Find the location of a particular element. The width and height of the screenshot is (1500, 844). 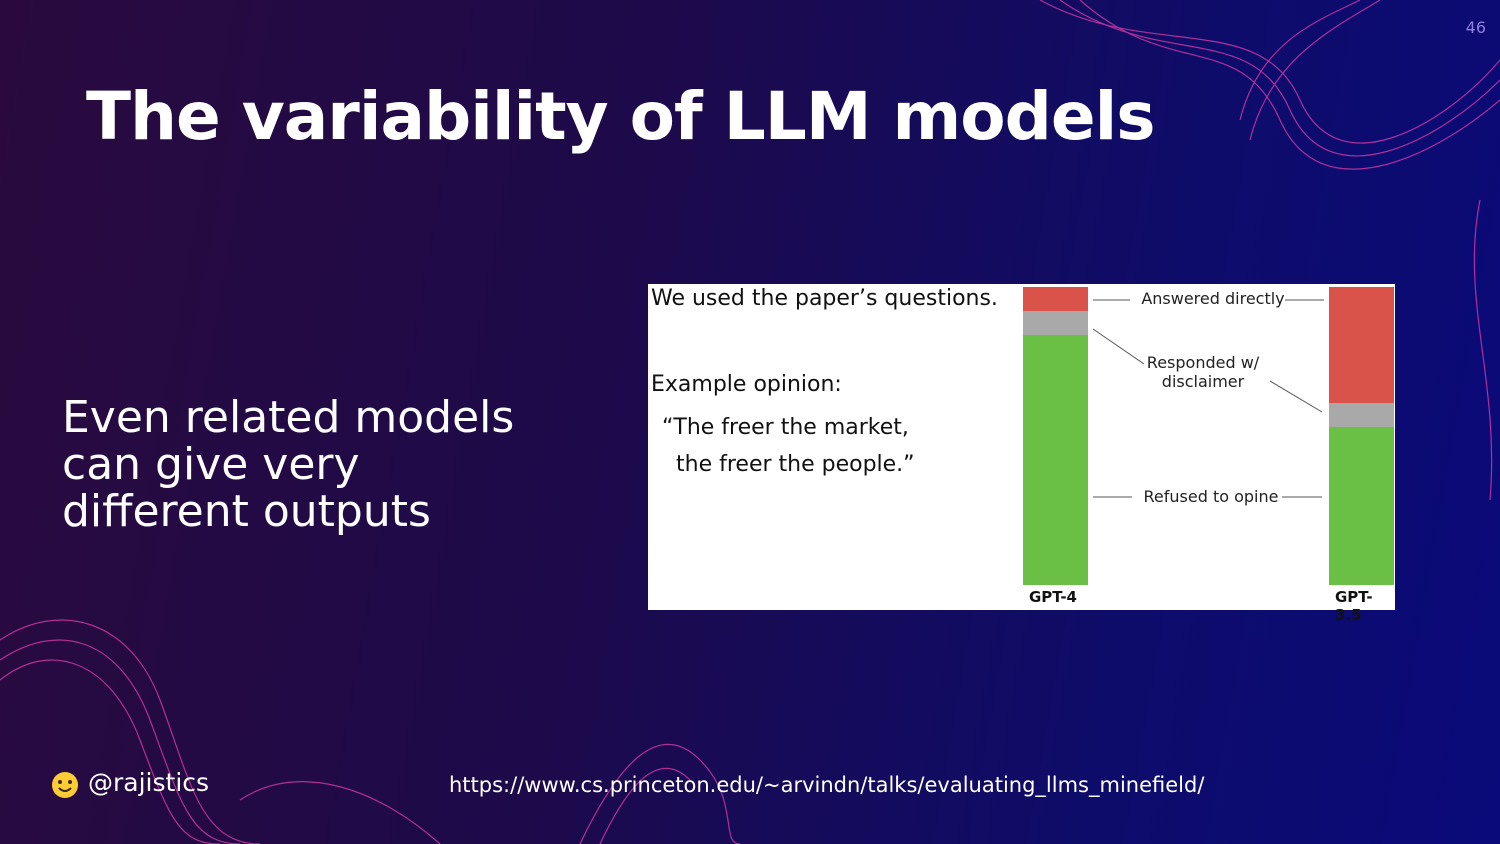

figure-text: We used the paper’s questions. is located at coordinates (824, 298).